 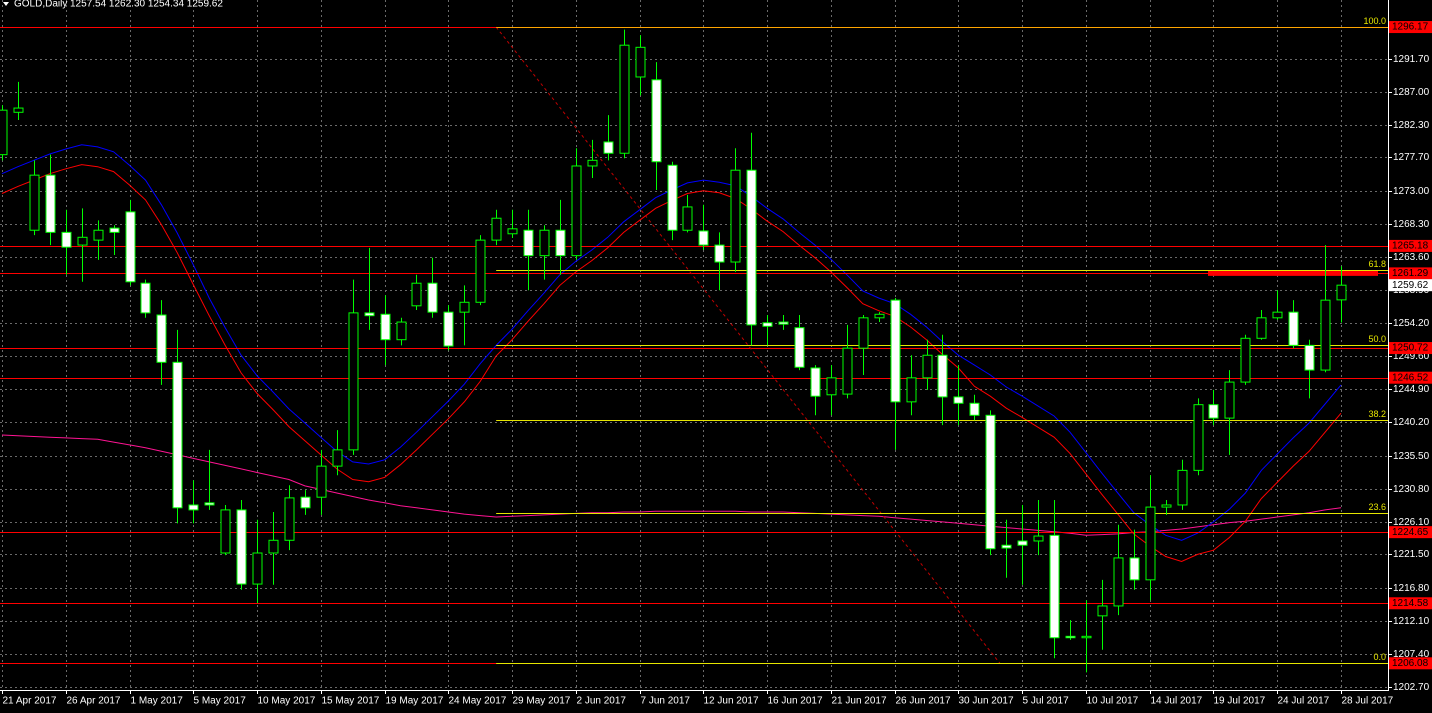 What do you see at coordinates (666, 701) in the screenshot?
I see `x-tick-label: 7 Jun 2017` at bounding box center [666, 701].